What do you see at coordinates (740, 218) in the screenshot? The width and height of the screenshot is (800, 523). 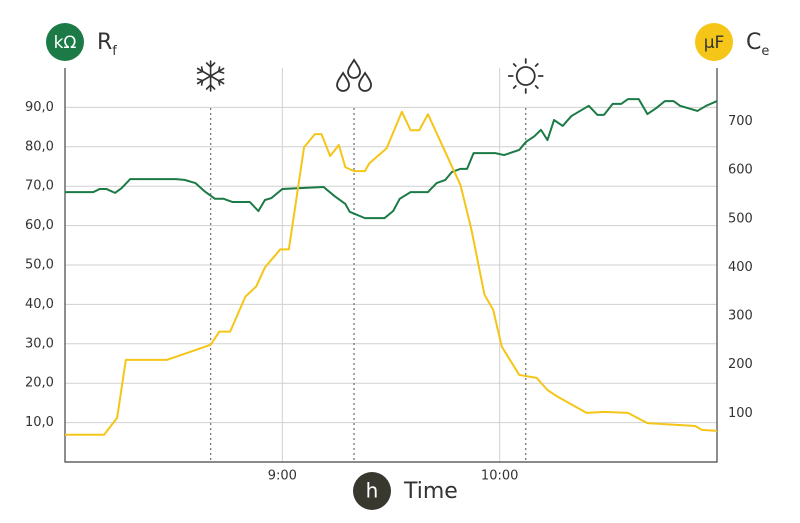 I see `y2-tick-label: 500` at bounding box center [740, 218].